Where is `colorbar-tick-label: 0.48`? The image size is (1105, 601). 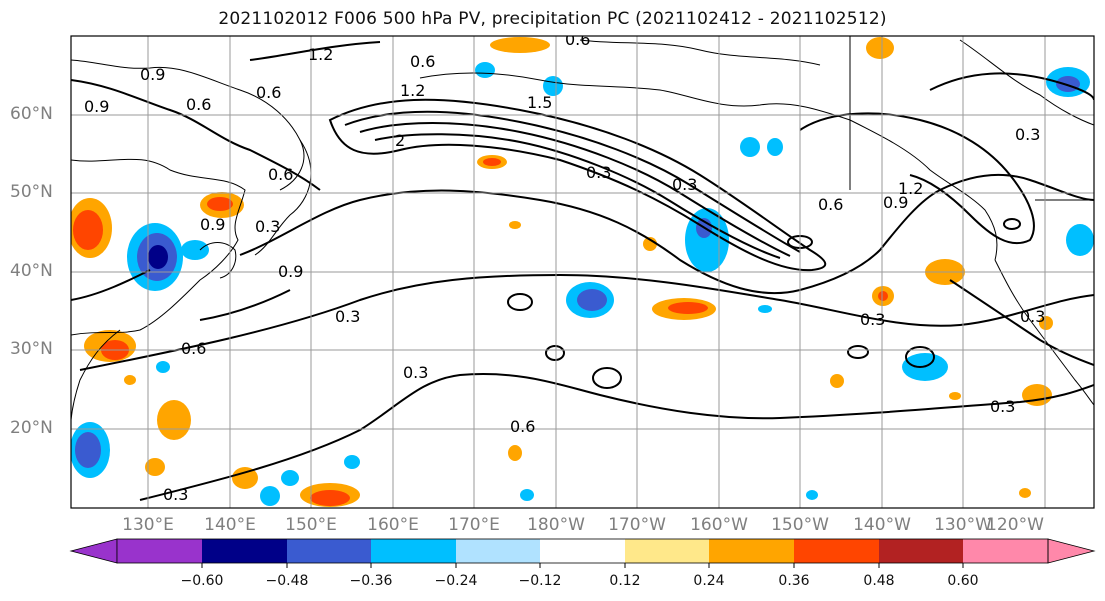
colorbar-tick-label: 0.48 is located at coordinates (879, 581).